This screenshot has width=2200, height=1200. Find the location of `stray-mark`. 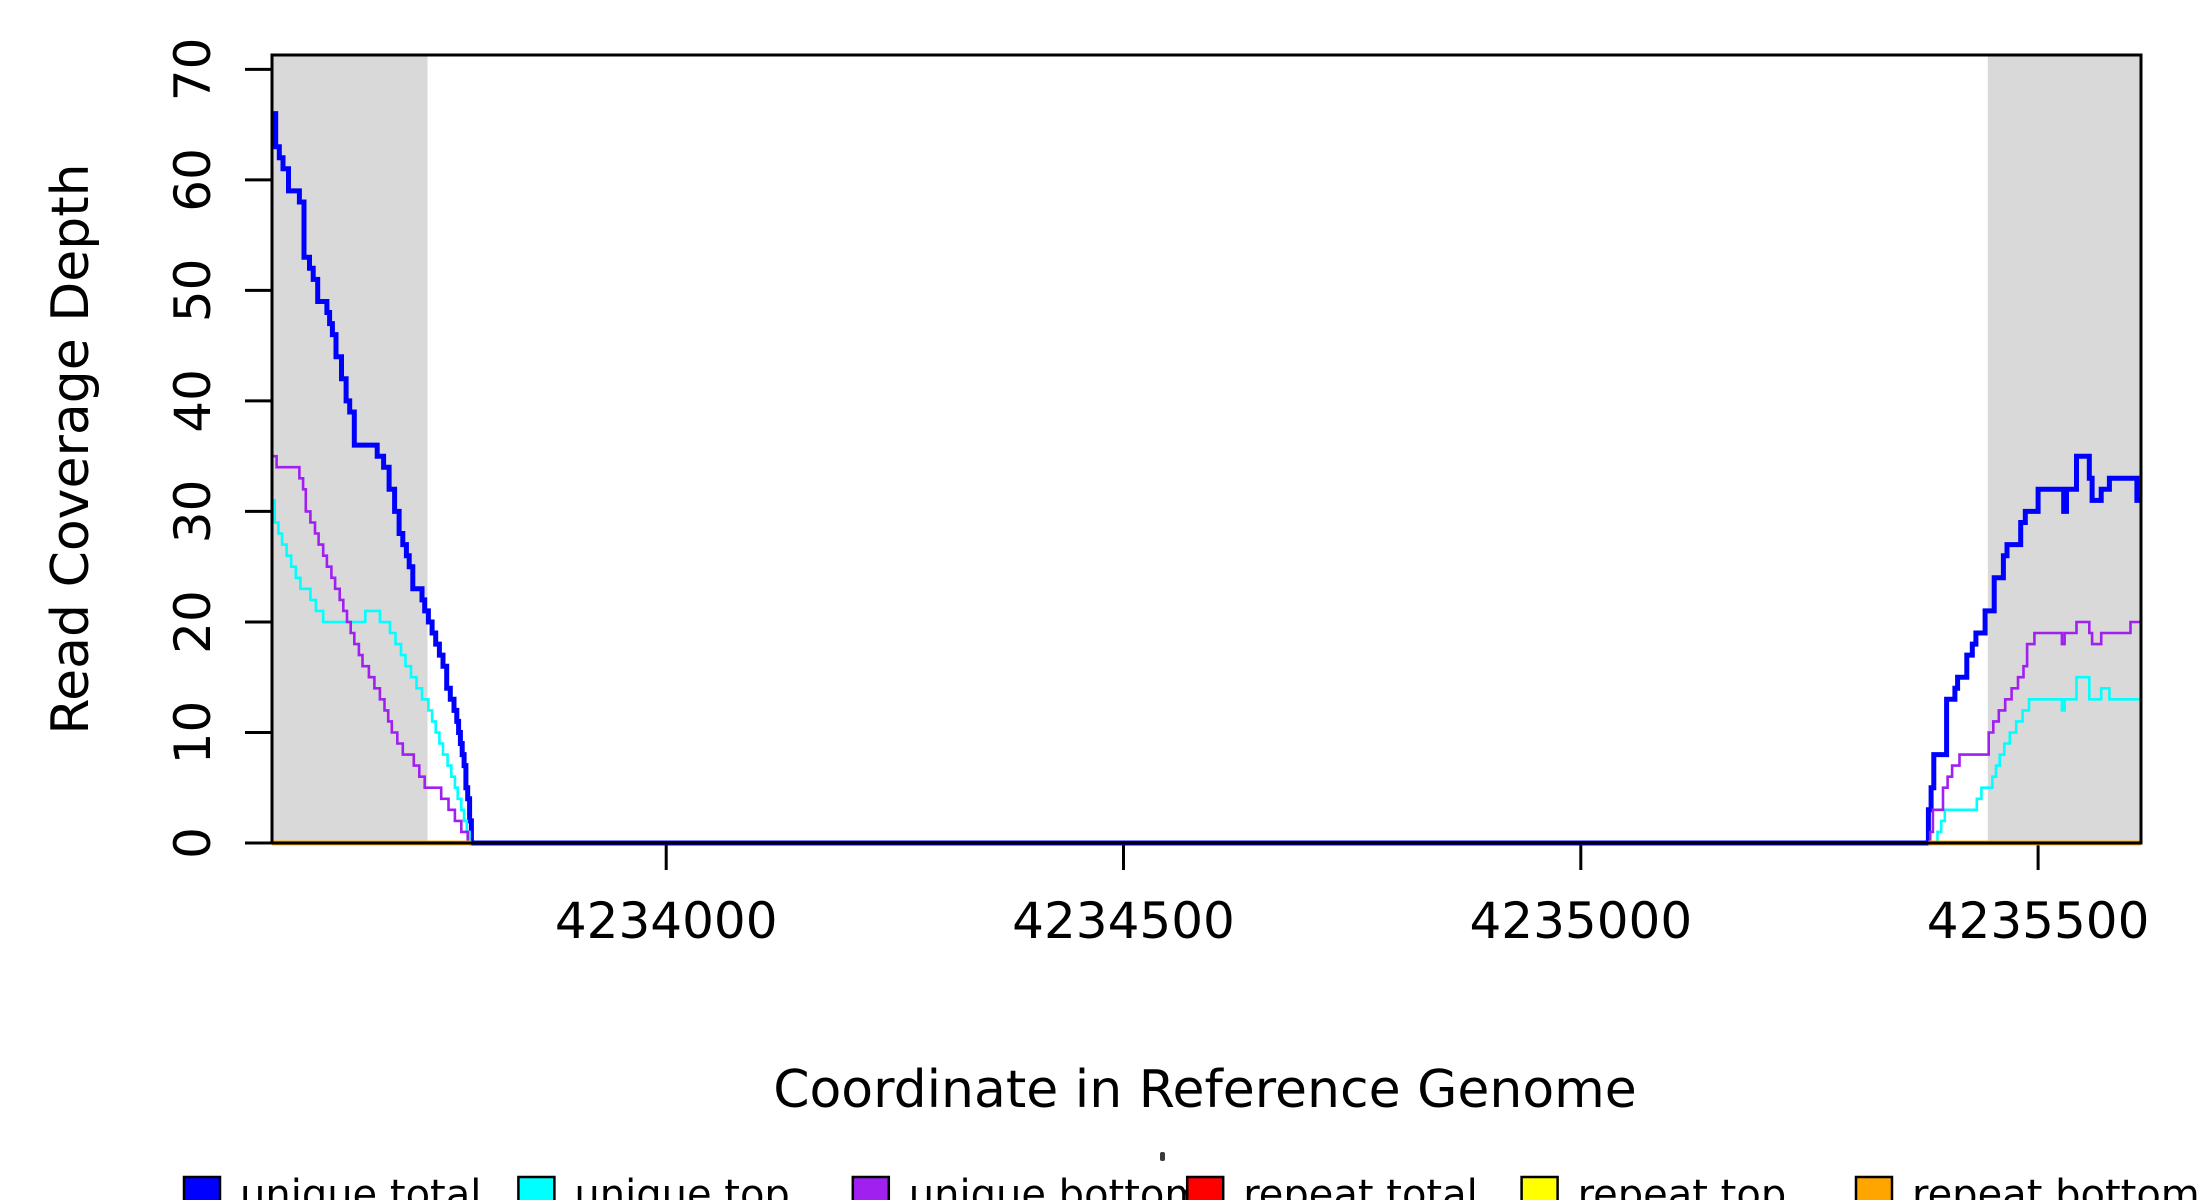

stray-mark is located at coordinates (1162, 1156).